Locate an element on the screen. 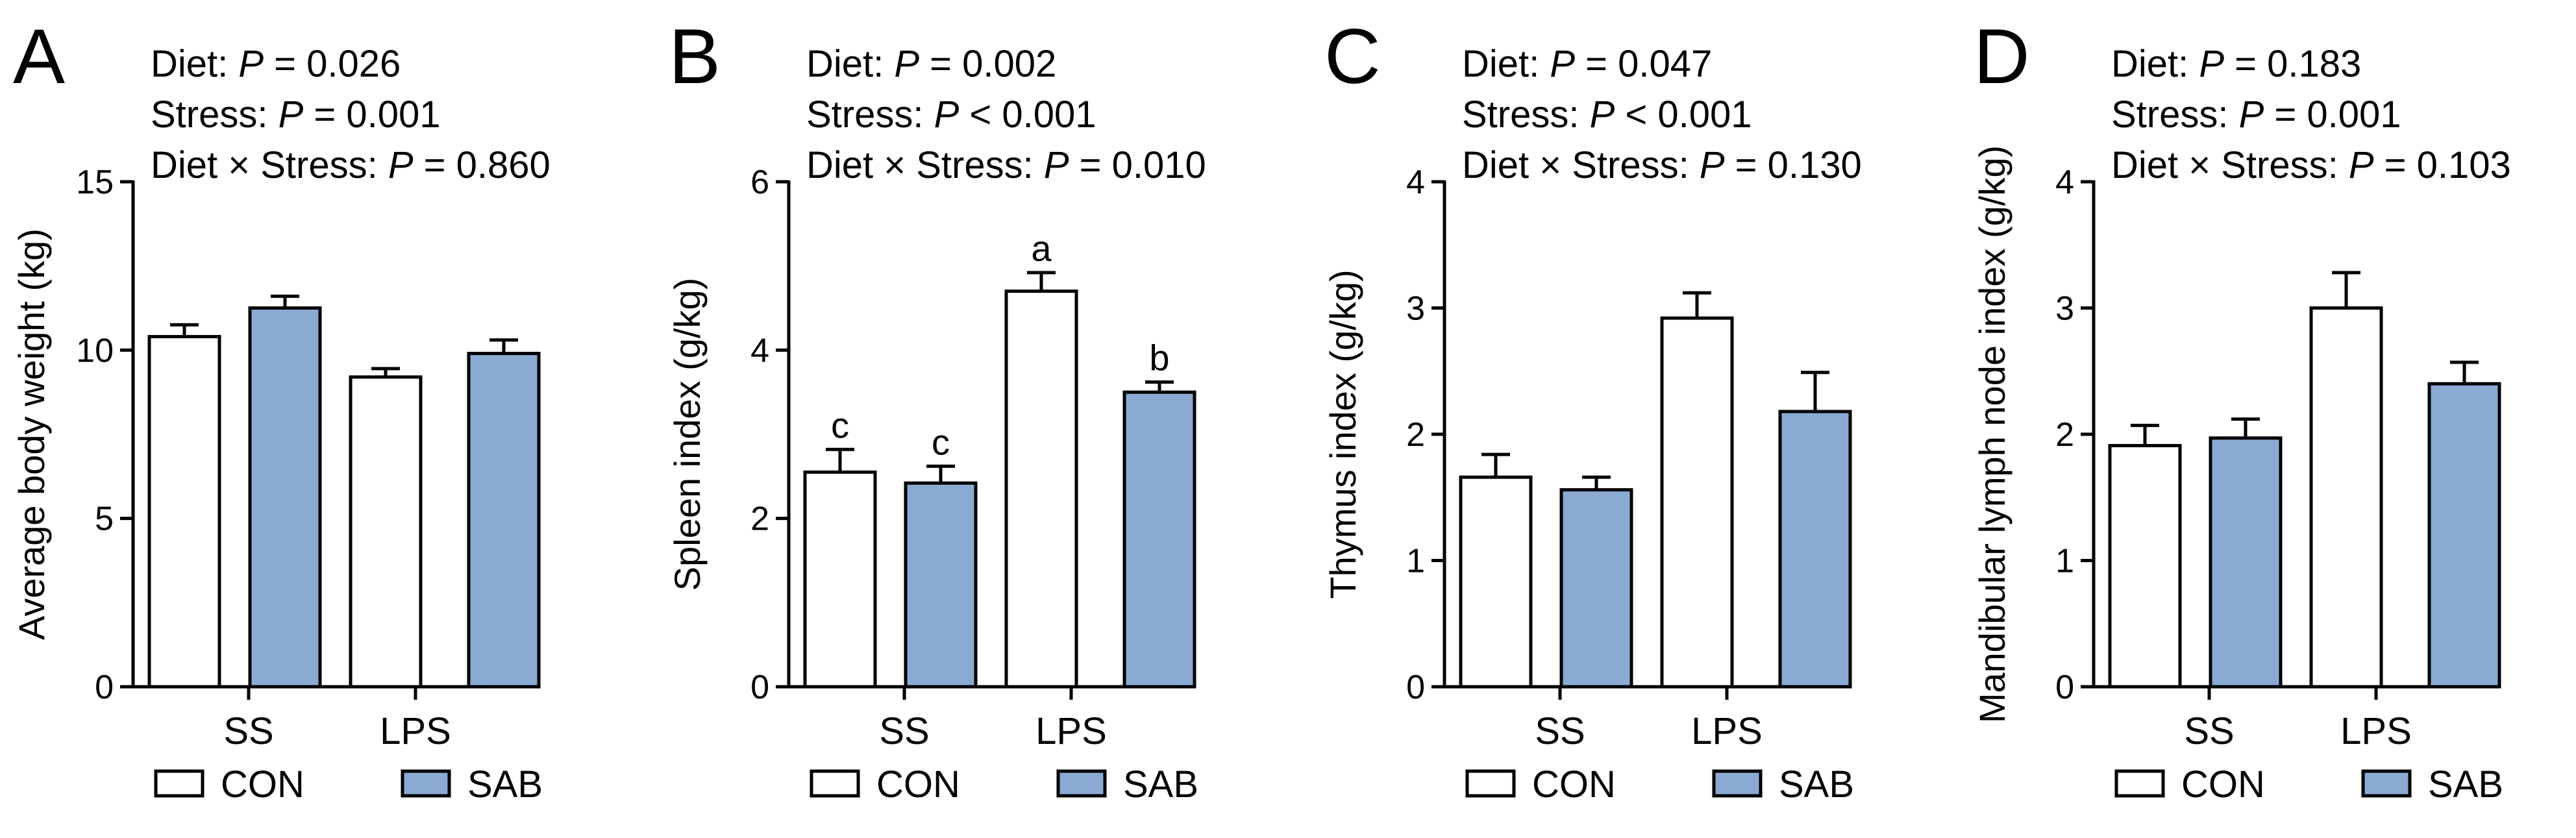  stat-line: Diet × Stress: P = 0.860 is located at coordinates (351, 165).